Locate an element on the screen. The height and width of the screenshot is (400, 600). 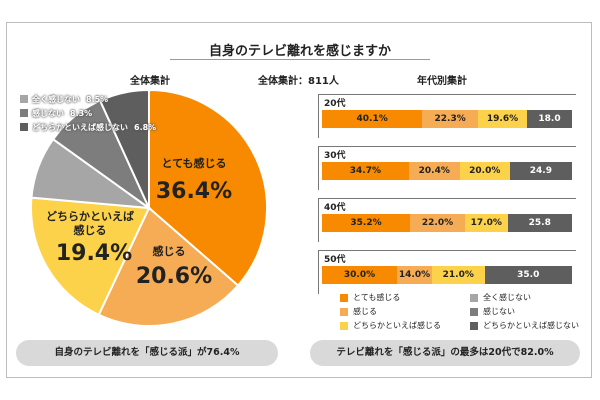
right-heading: 年代別集計 is located at coordinates (442, 81).